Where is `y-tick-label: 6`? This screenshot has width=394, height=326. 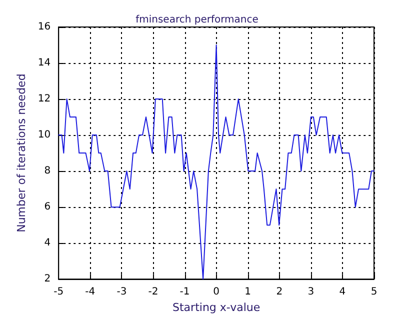
y-tick-label: 6 is located at coordinates (47, 207).